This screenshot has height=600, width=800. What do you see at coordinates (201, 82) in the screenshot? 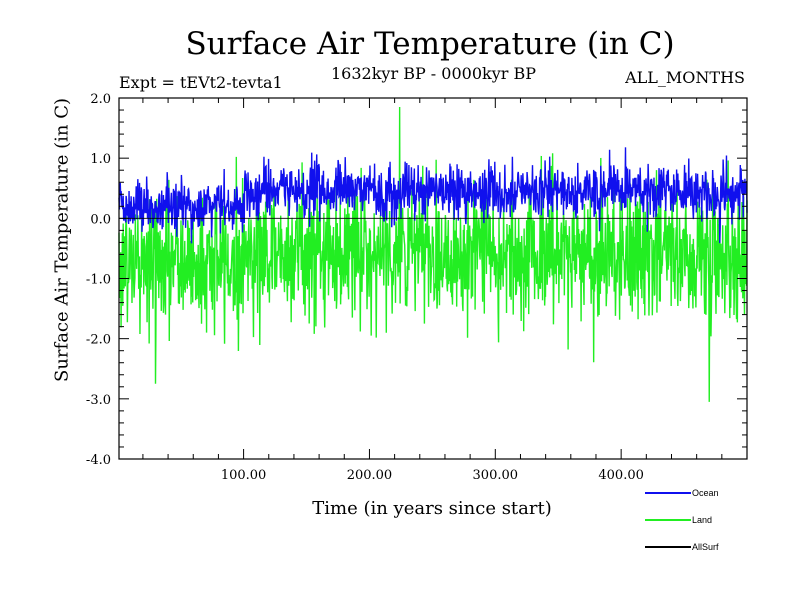
I see `experiment-label: Expt = tEVt2-tevta1` at bounding box center [201, 82].